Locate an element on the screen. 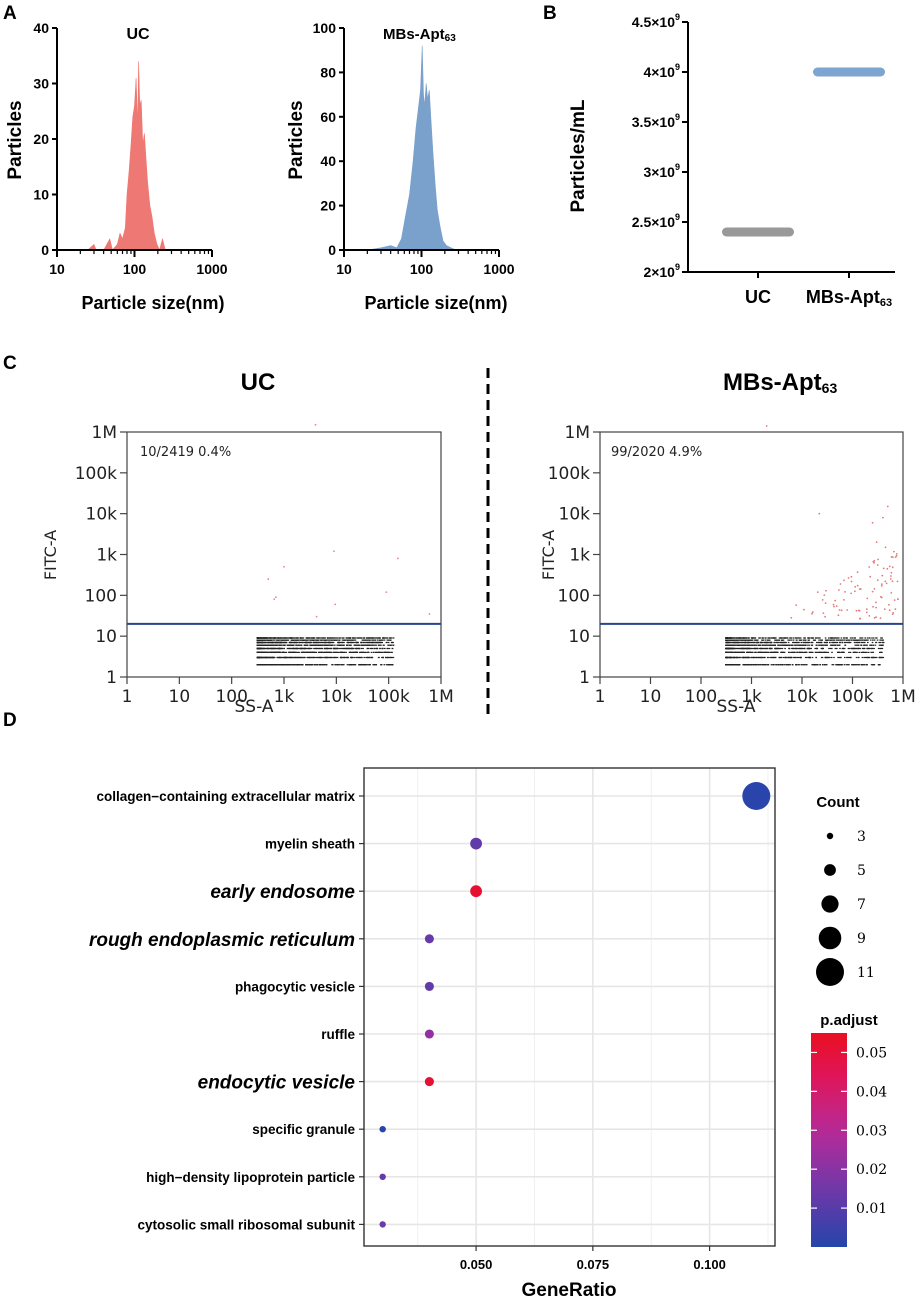 The height and width of the screenshot is (1301, 920). conc-ytick-exponent: 9 is located at coordinates (677, 67).